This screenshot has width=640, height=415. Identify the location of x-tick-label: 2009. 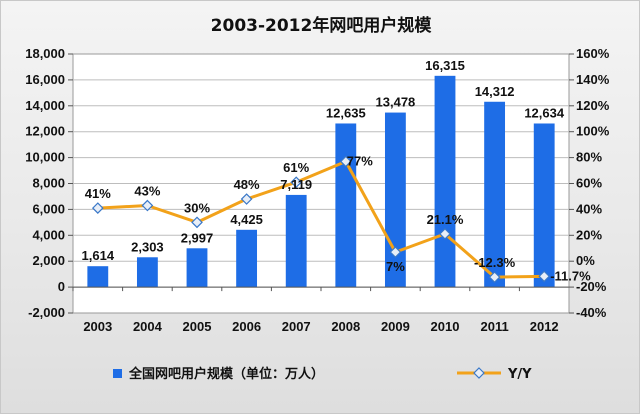
(395, 326).